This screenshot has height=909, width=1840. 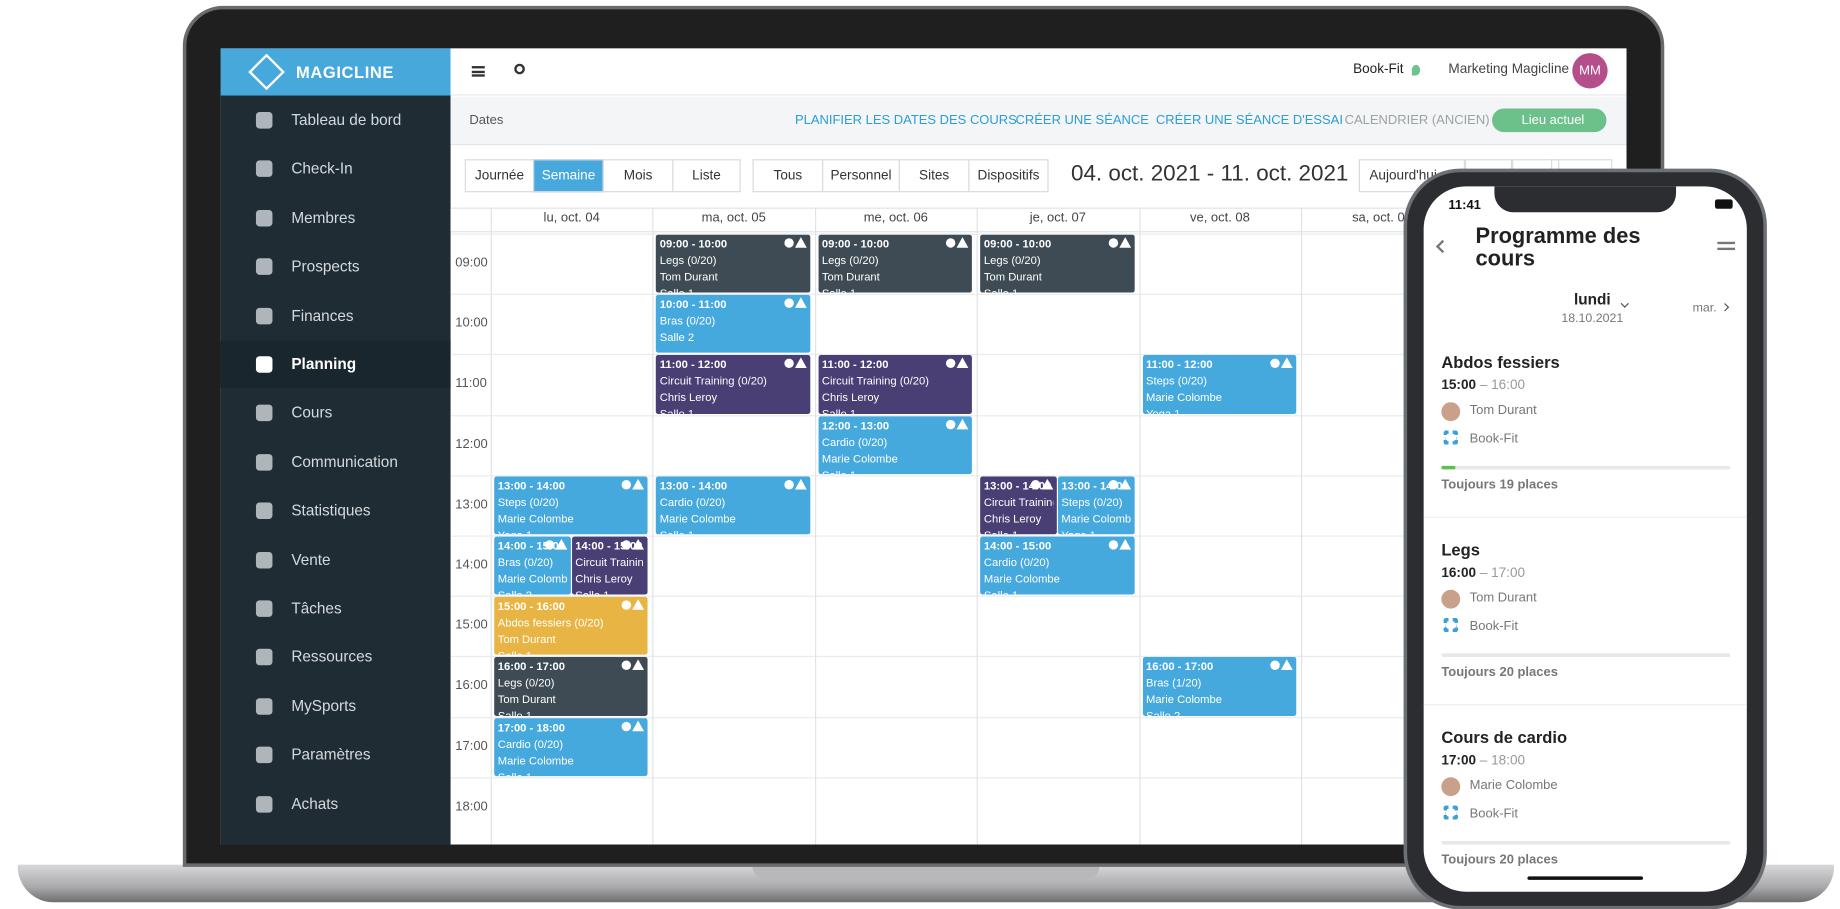 What do you see at coordinates (324, 705) in the screenshot?
I see `menu-item: MySports` at bounding box center [324, 705].